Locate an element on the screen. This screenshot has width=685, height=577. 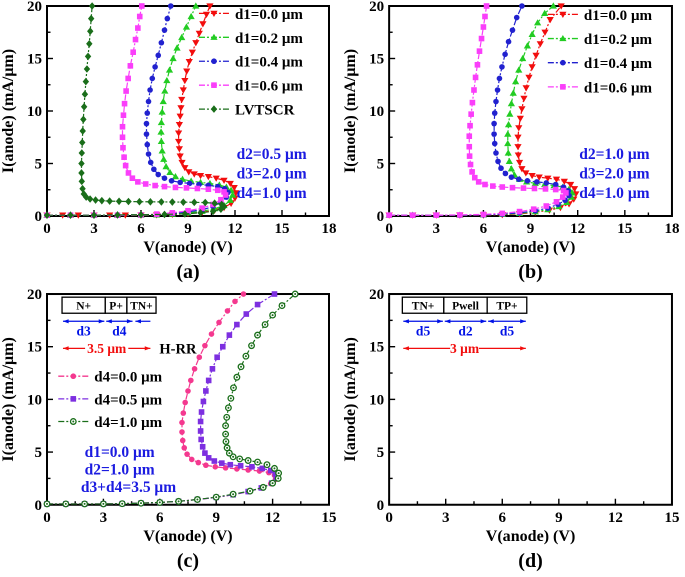
x-tick-label: 3 is located at coordinates (437, 229).